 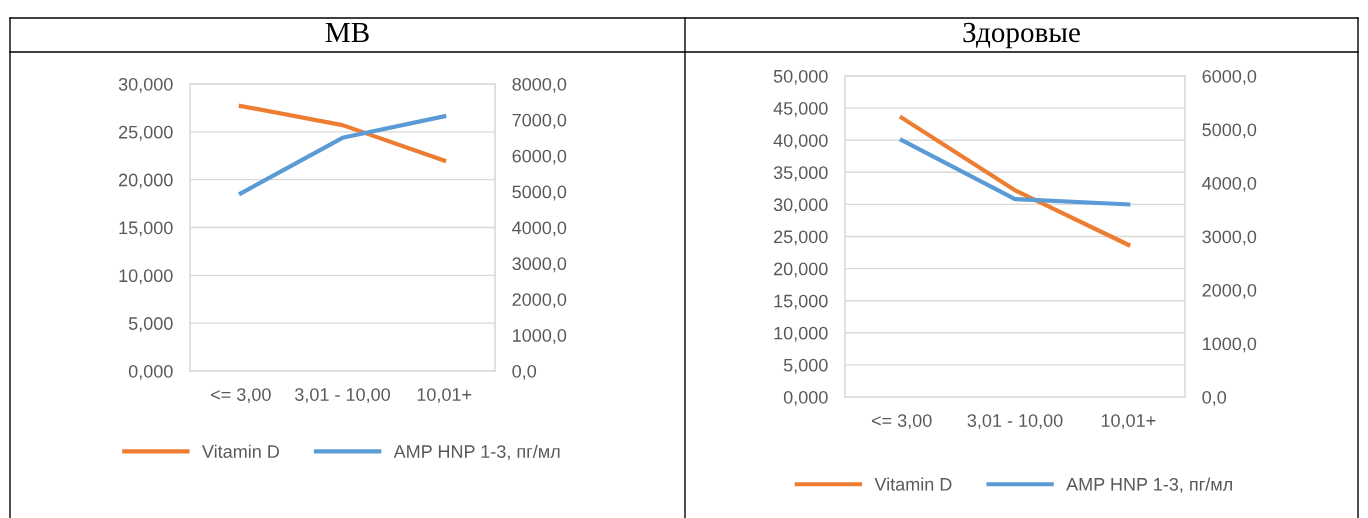 What do you see at coordinates (800, 109) in the screenshot?
I see `y-tick-label: 45,000` at bounding box center [800, 109].